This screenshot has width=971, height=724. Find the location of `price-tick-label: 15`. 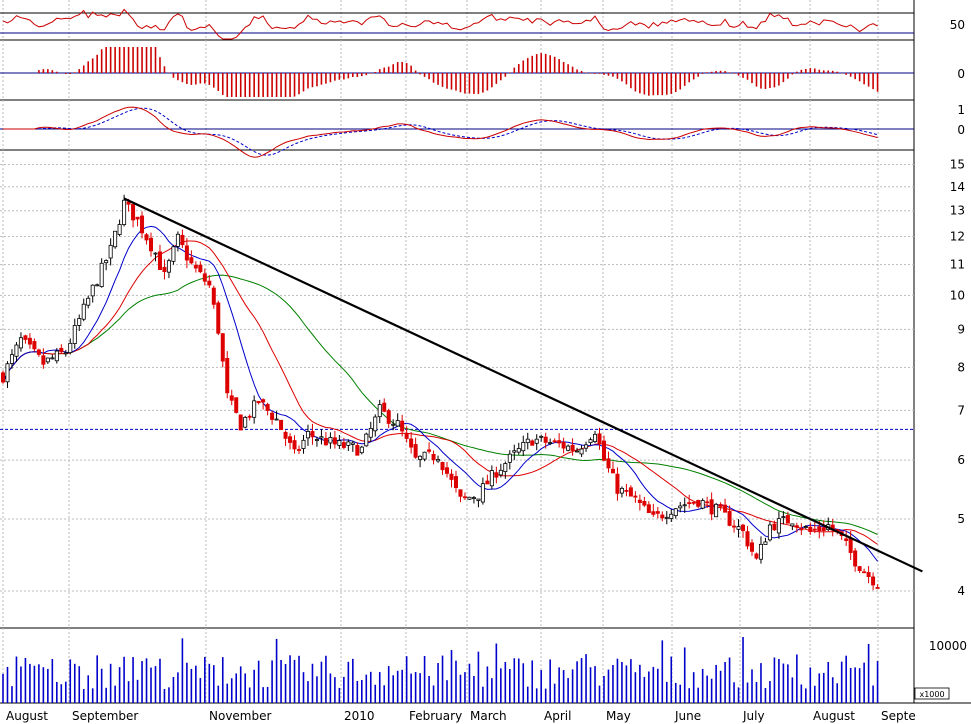

price-tick-label: 15 is located at coordinates (957, 165).